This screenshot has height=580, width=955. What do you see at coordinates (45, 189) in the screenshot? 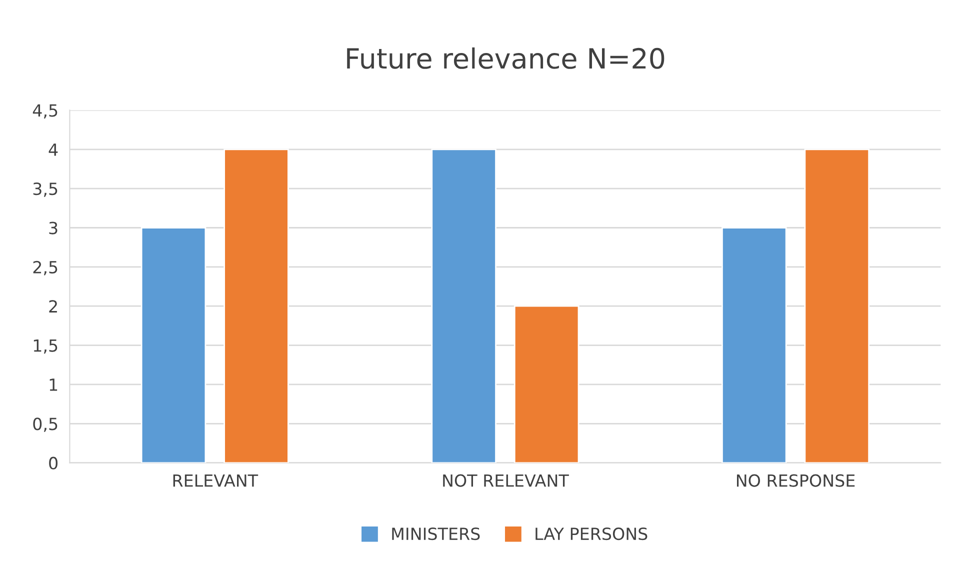
I see `y-tick-label: 3,5` at bounding box center [45, 189].